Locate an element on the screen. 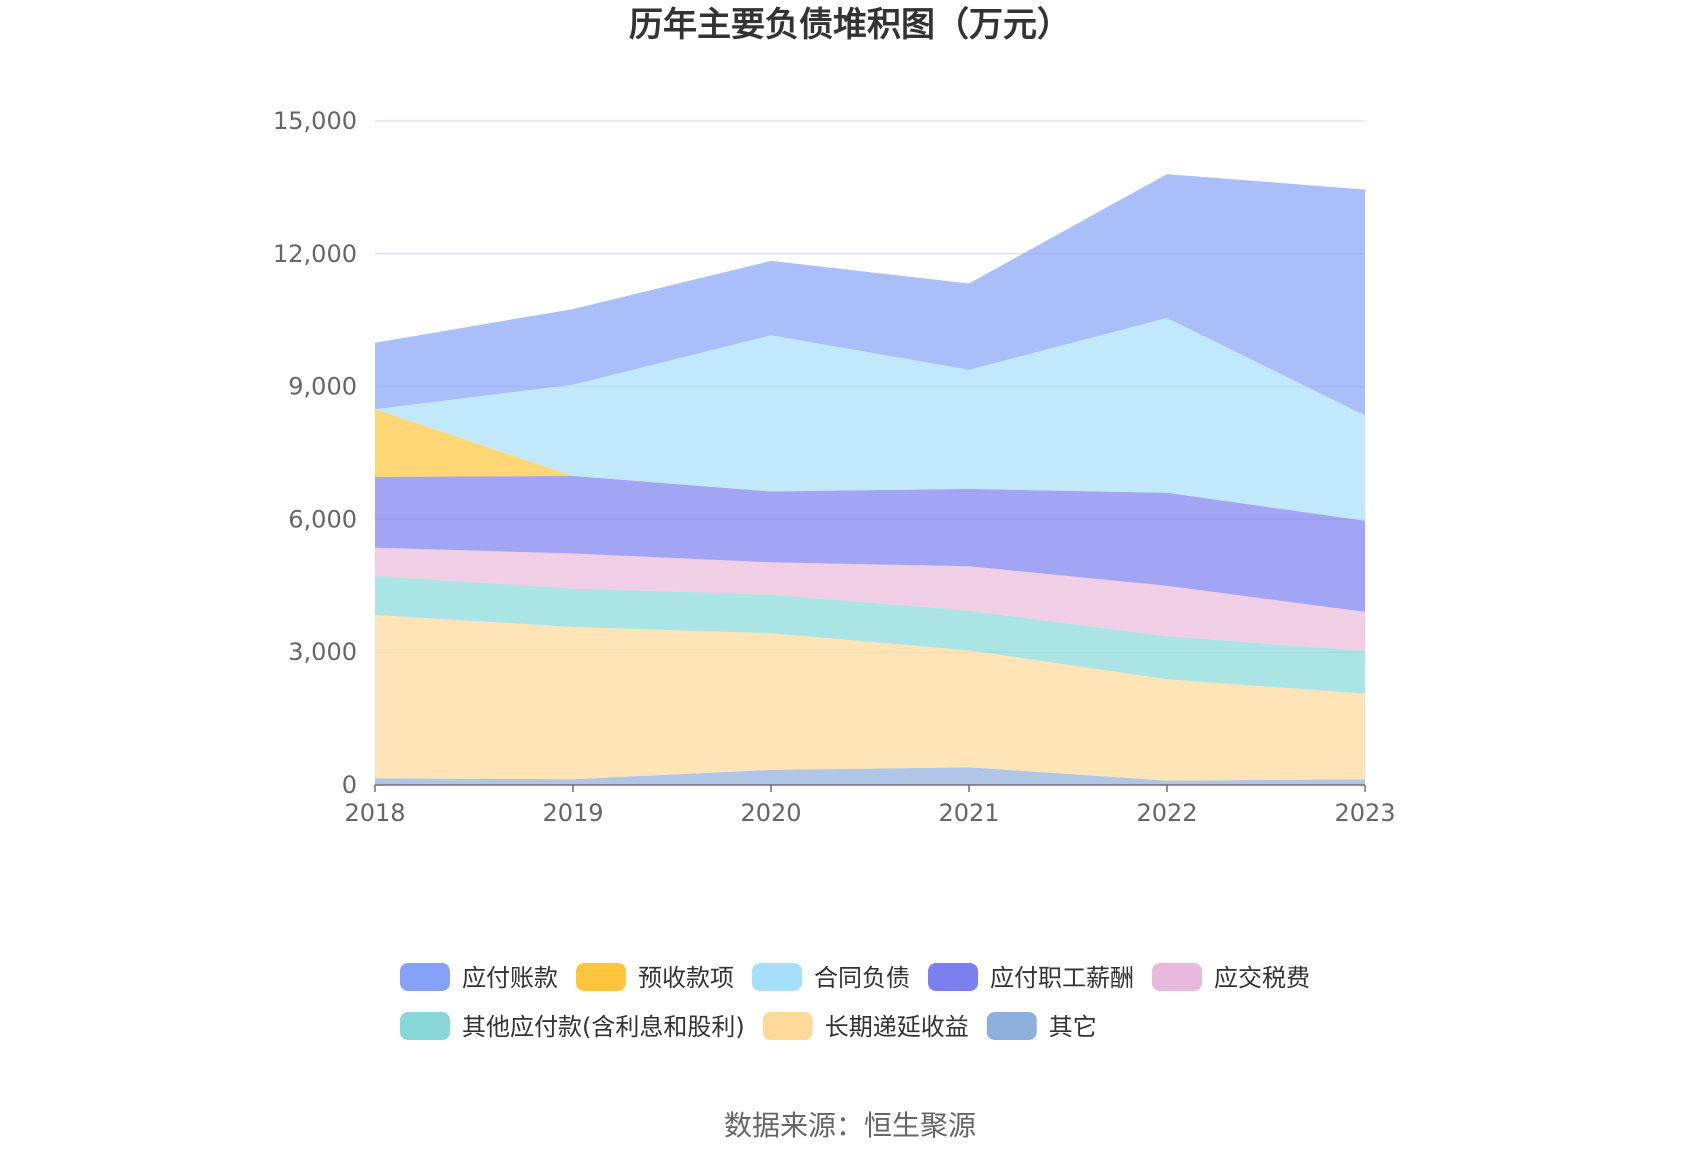 Image resolution: width=1700 pixels, height=1150 pixels. legend-label: 预收款项 is located at coordinates (686, 978).